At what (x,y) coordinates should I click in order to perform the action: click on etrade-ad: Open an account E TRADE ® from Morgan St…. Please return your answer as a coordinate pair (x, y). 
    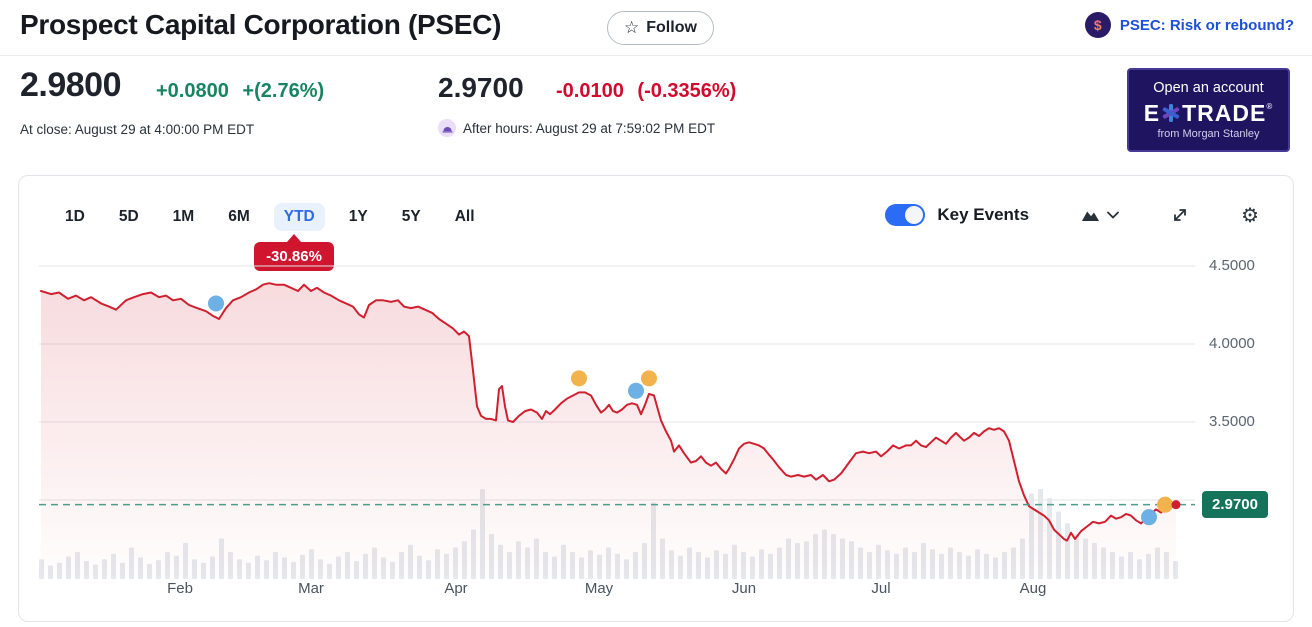
    Looking at the image, I should click on (1208, 110).